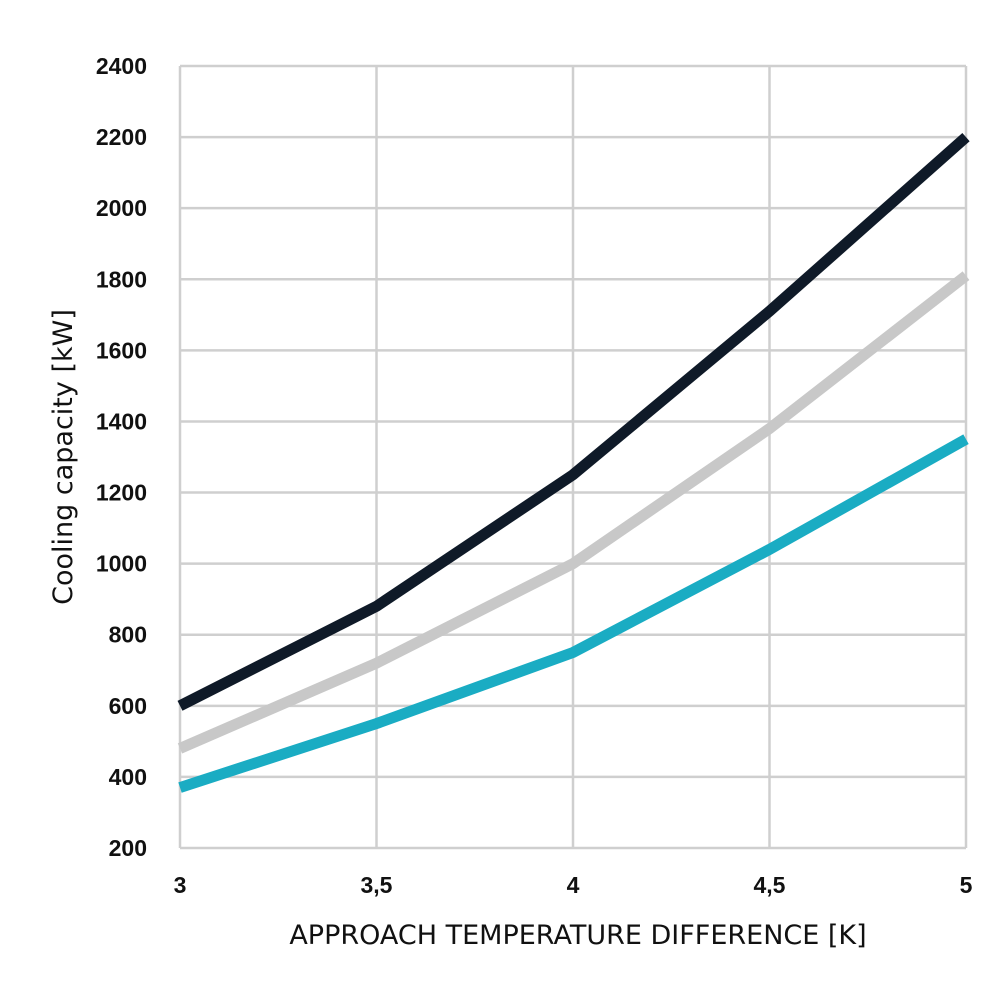 The height and width of the screenshot is (1000, 1000). Describe the element at coordinates (121, 208) in the screenshot. I see `y-tick-label: 2000` at that location.